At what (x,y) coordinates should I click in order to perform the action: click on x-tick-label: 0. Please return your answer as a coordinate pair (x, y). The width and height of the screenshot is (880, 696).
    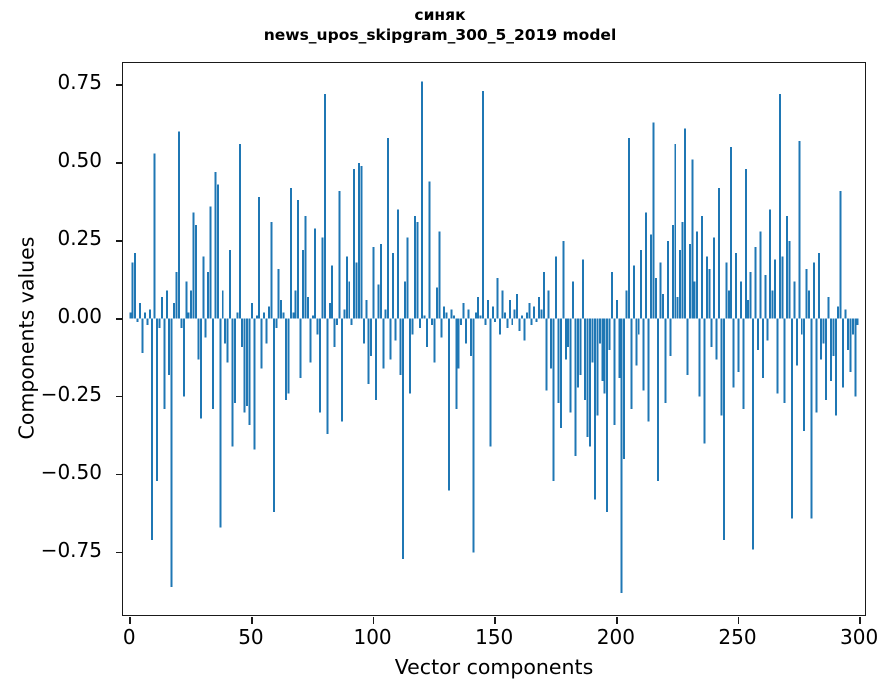
    Looking at the image, I should click on (129, 637).